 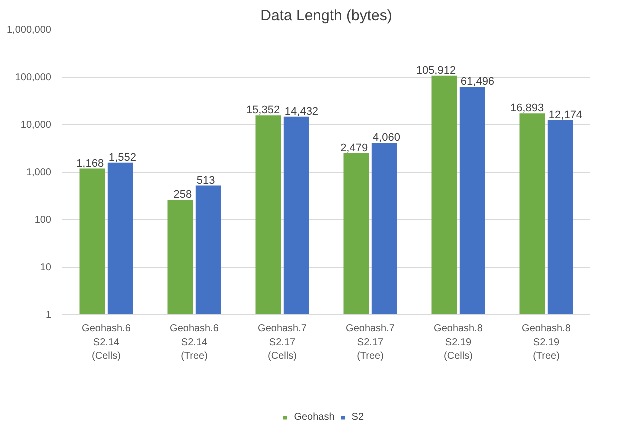 What do you see at coordinates (371, 343) in the screenshot?
I see `x-tick-label: Geohash.7 S2.17 (Tree)` at bounding box center [371, 343].